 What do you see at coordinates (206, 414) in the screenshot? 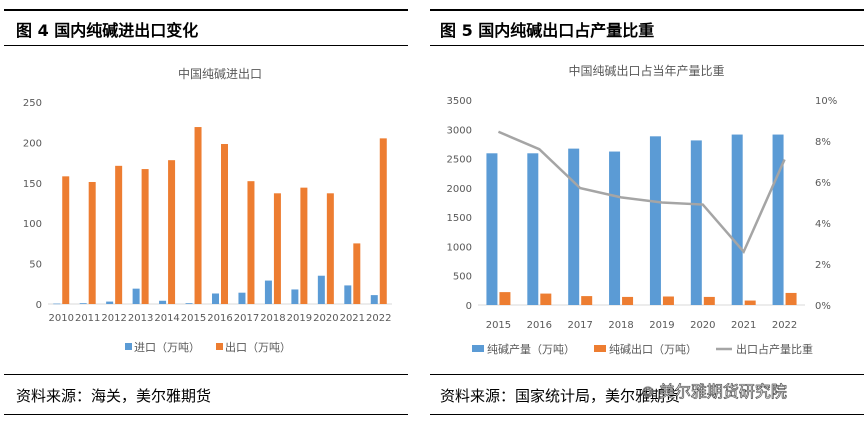
I see `left-bottom-rule` at bounding box center [206, 414].